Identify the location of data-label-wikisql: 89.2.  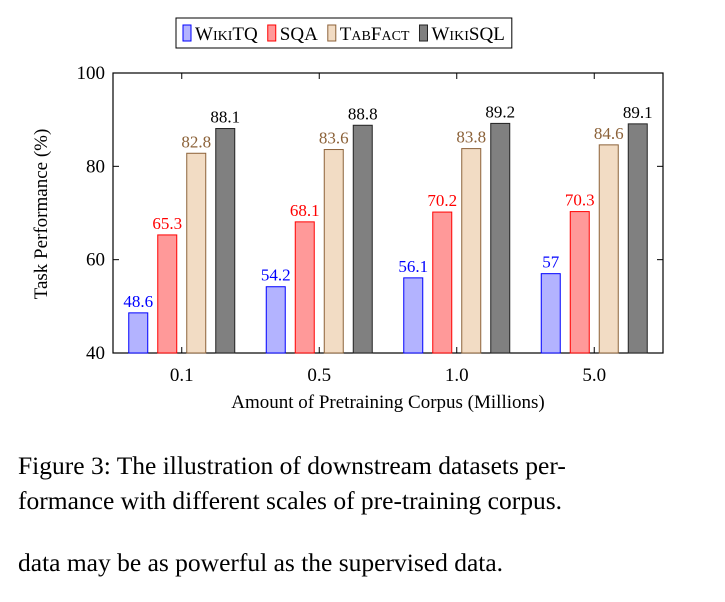
(500, 111).